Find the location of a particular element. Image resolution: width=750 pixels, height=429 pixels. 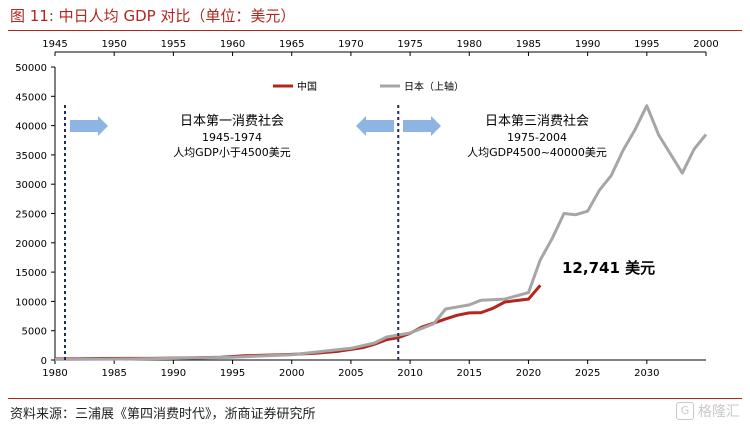

x-bottom-tick-label: 2025 is located at coordinates (587, 373).